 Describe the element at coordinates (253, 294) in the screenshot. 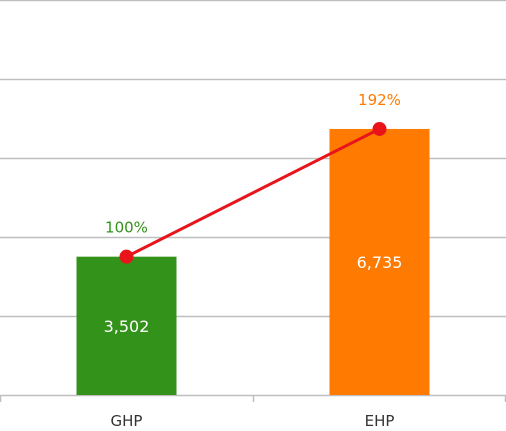

I see `bar-value-labels: 3,502 6,735` at that location.